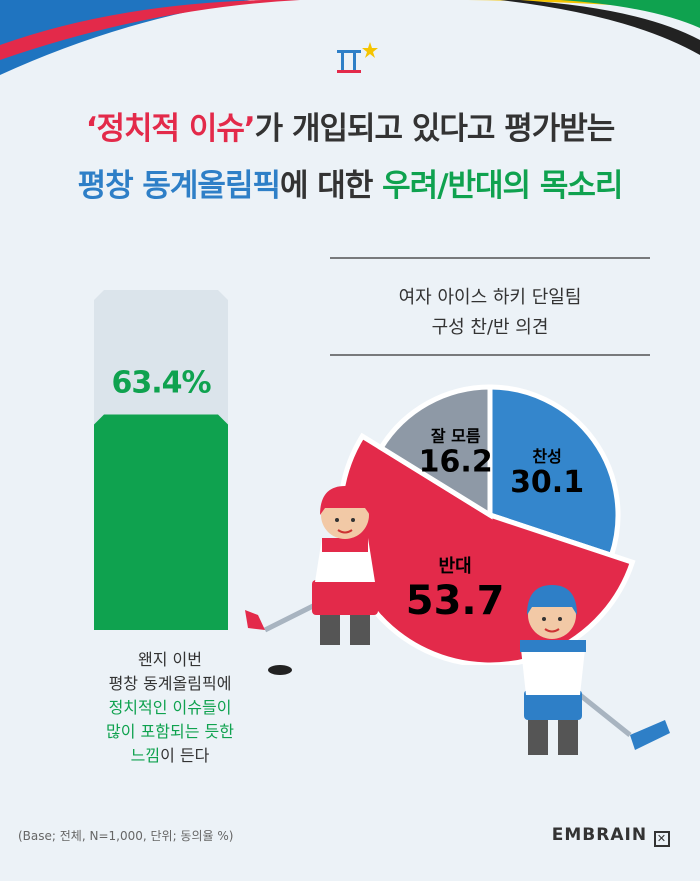 This screenshot has height=881, width=700. I want to click on pie-label-1: 반대, so click(455, 566).